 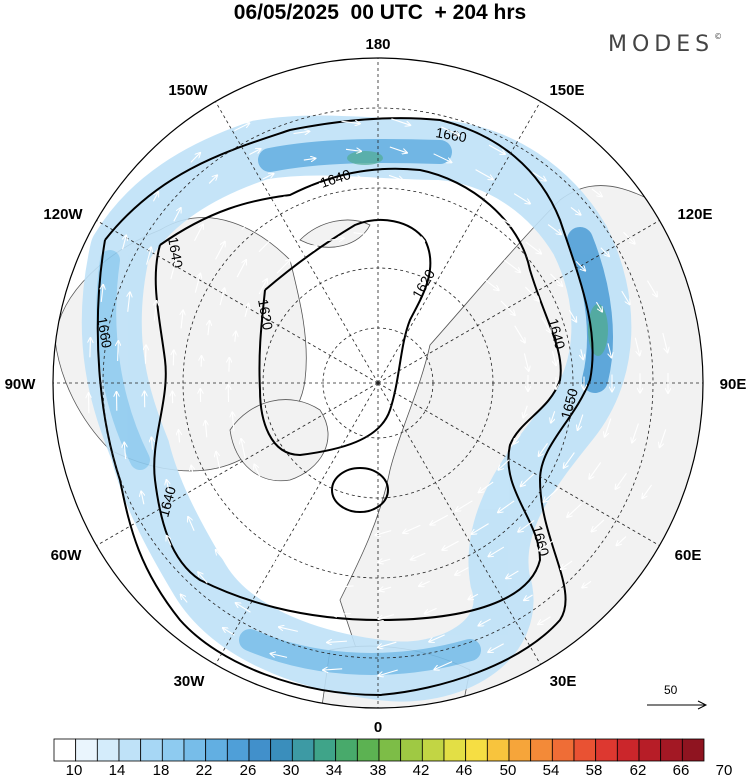 What do you see at coordinates (63, 214) in the screenshot?
I see `longitude-label-120w: 120W` at bounding box center [63, 214].